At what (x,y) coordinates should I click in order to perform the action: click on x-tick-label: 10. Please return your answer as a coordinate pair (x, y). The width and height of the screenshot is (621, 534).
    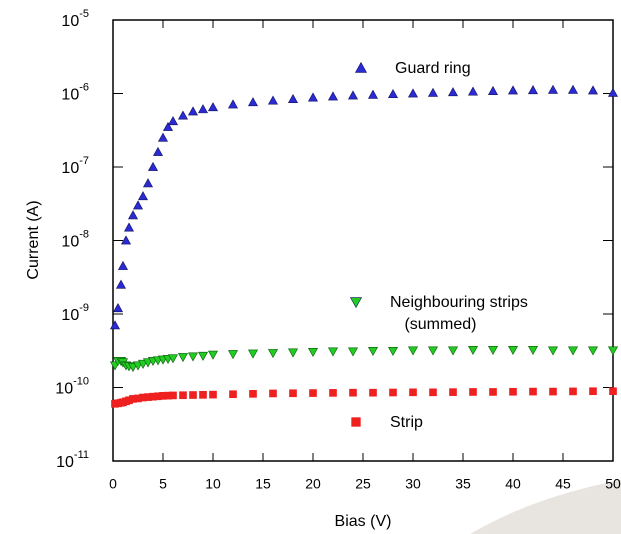
    Looking at the image, I should click on (213, 484).